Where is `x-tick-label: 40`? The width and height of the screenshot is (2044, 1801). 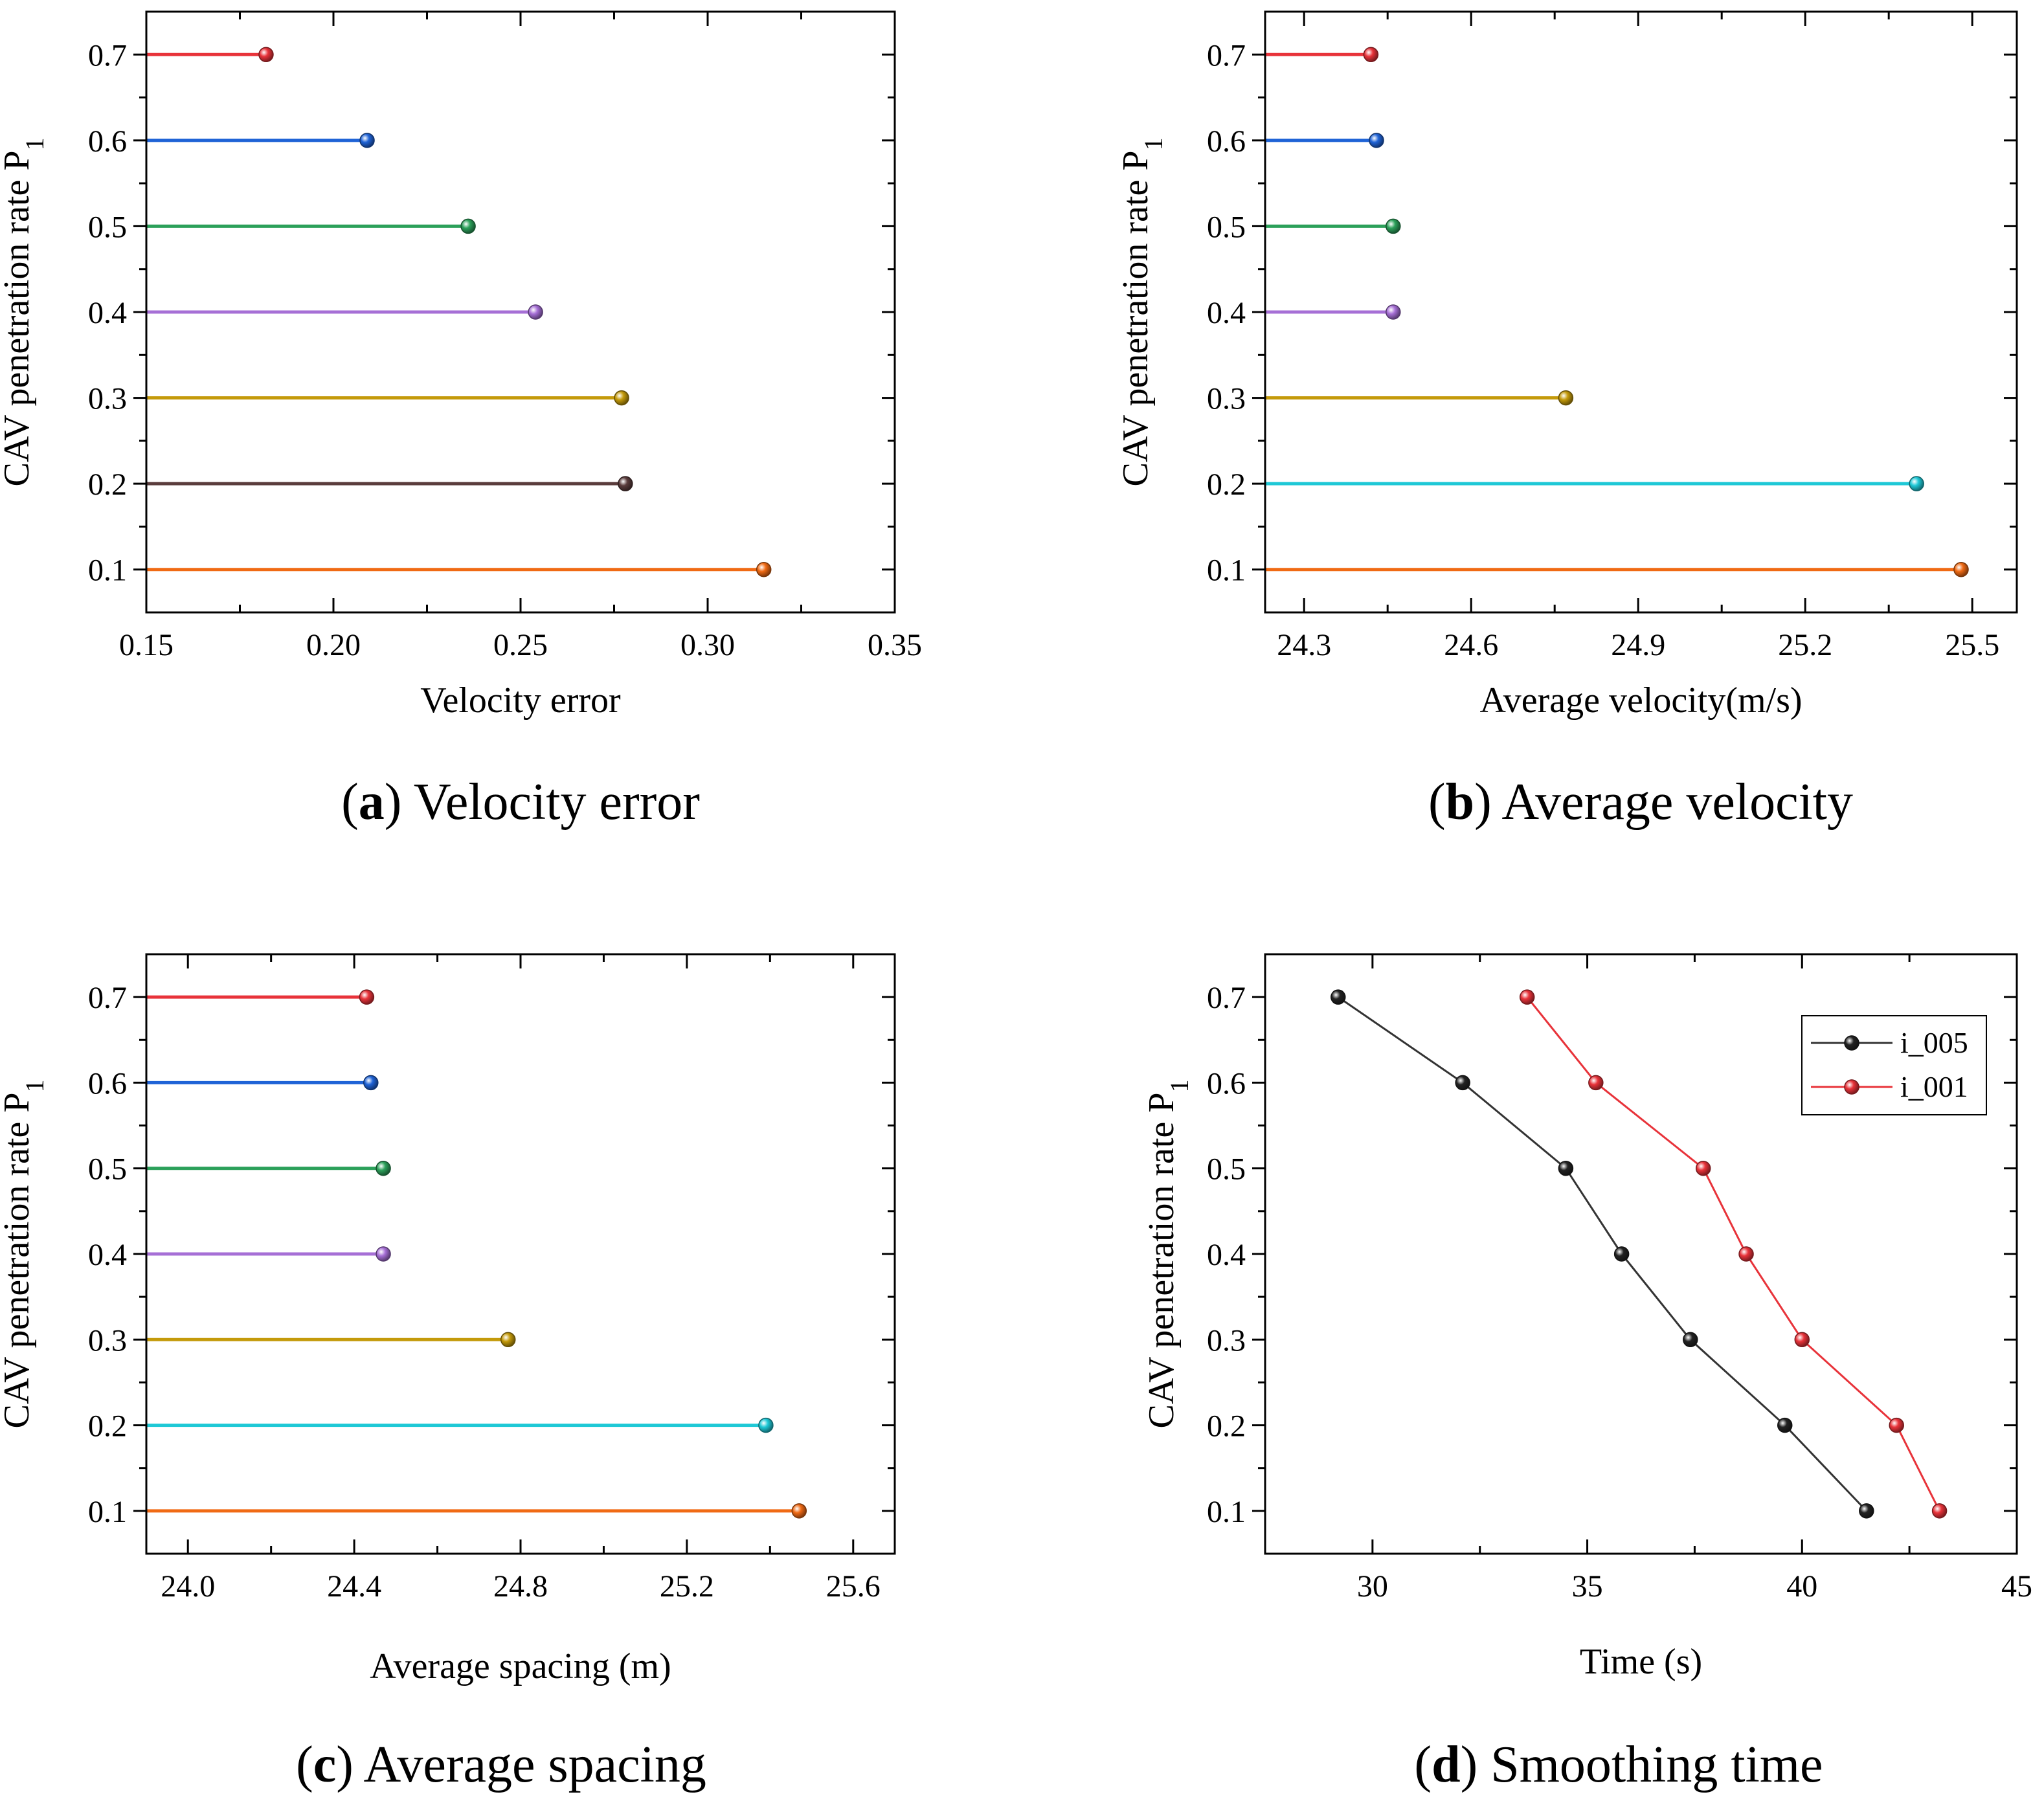
x-tick-label: 40 is located at coordinates (1802, 1586).